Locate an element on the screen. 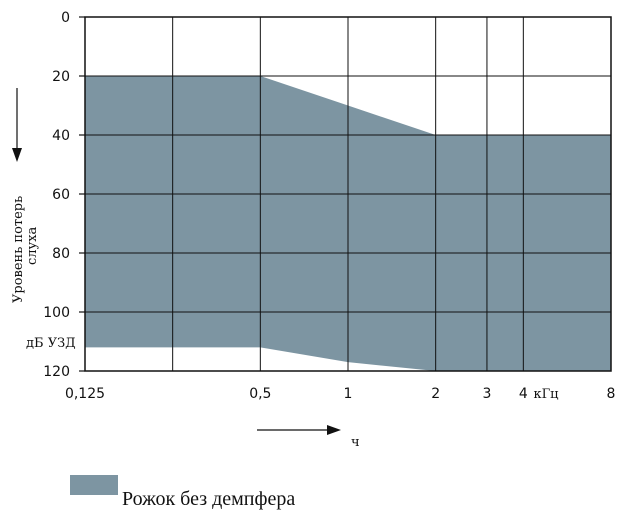 This screenshot has width=617, height=516. x-tick-label-6: 8 is located at coordinates (611, 394).